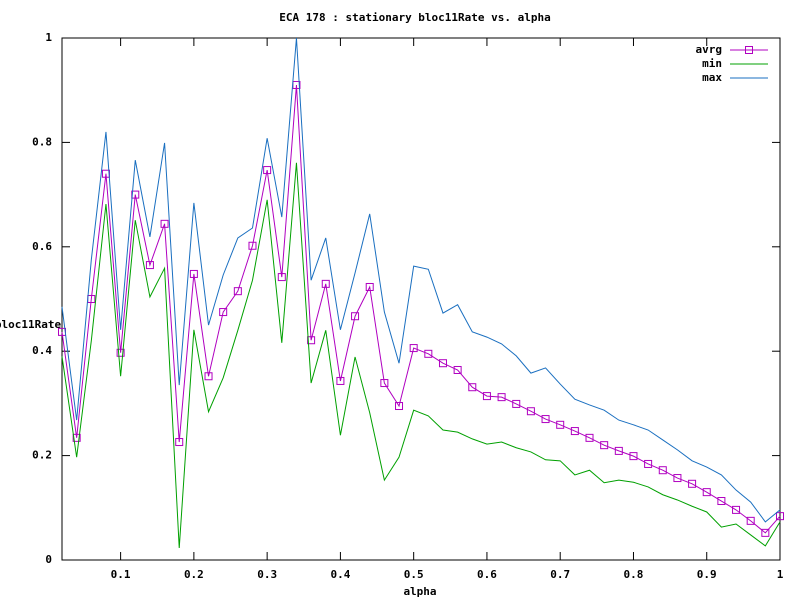  I want to click on x-tick-label: 0.5, so click(414, 574).